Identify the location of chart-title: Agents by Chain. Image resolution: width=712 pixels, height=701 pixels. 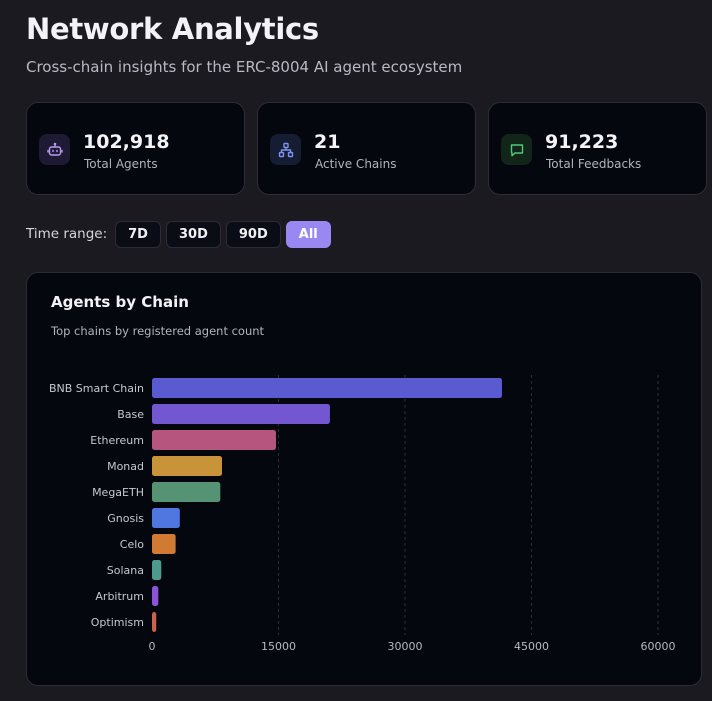
(120, 302).